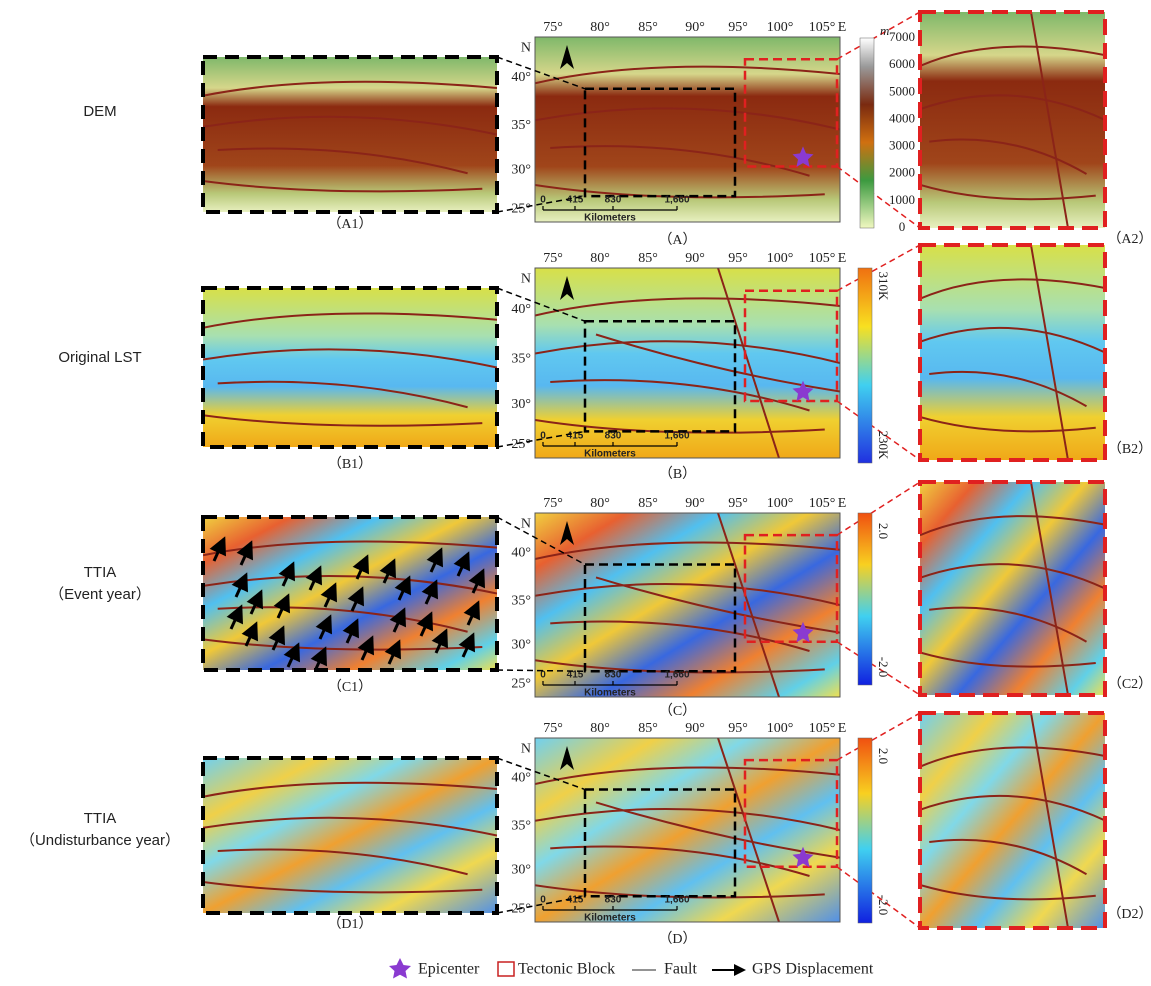 This screenshot has height=986, width=1151. Describe the element at coordinates (543, 900) in the screenshot. I see `scale-label: 0` at that location.